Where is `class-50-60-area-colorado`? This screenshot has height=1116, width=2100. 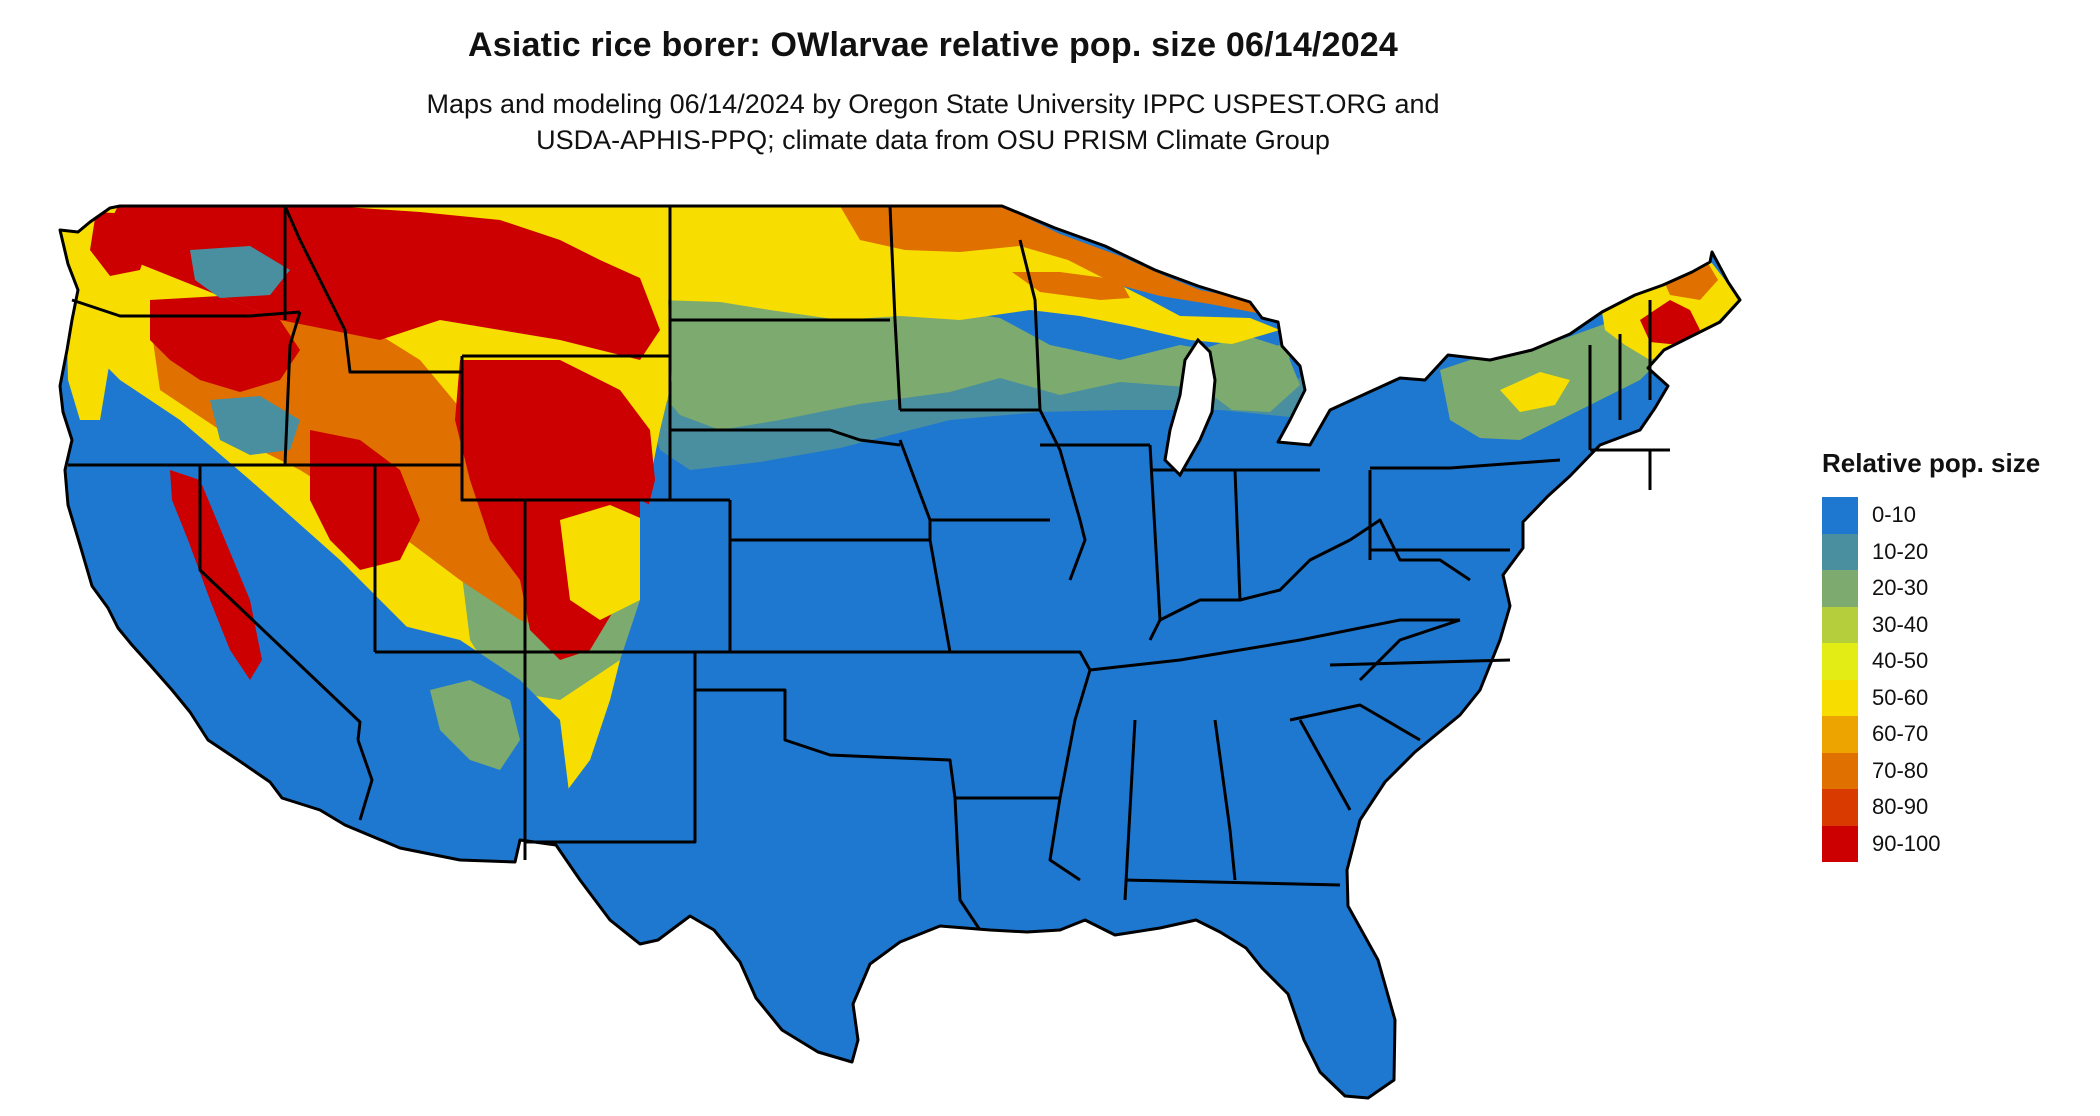 class-50-60-area-colorado is located at coordinates (610, 562).